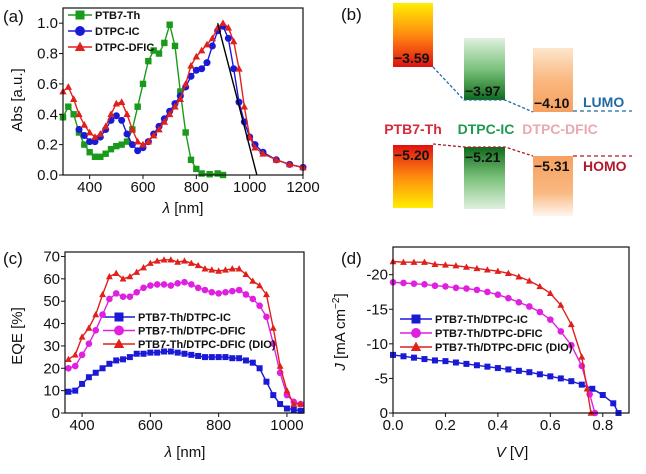 Image resolution: width=646 pixels, height=474 pixels. What do you see at coordinates (47, 175) in the screenshot?
I see `y-tick-label: 0.0` at bounding box center [47, 175].